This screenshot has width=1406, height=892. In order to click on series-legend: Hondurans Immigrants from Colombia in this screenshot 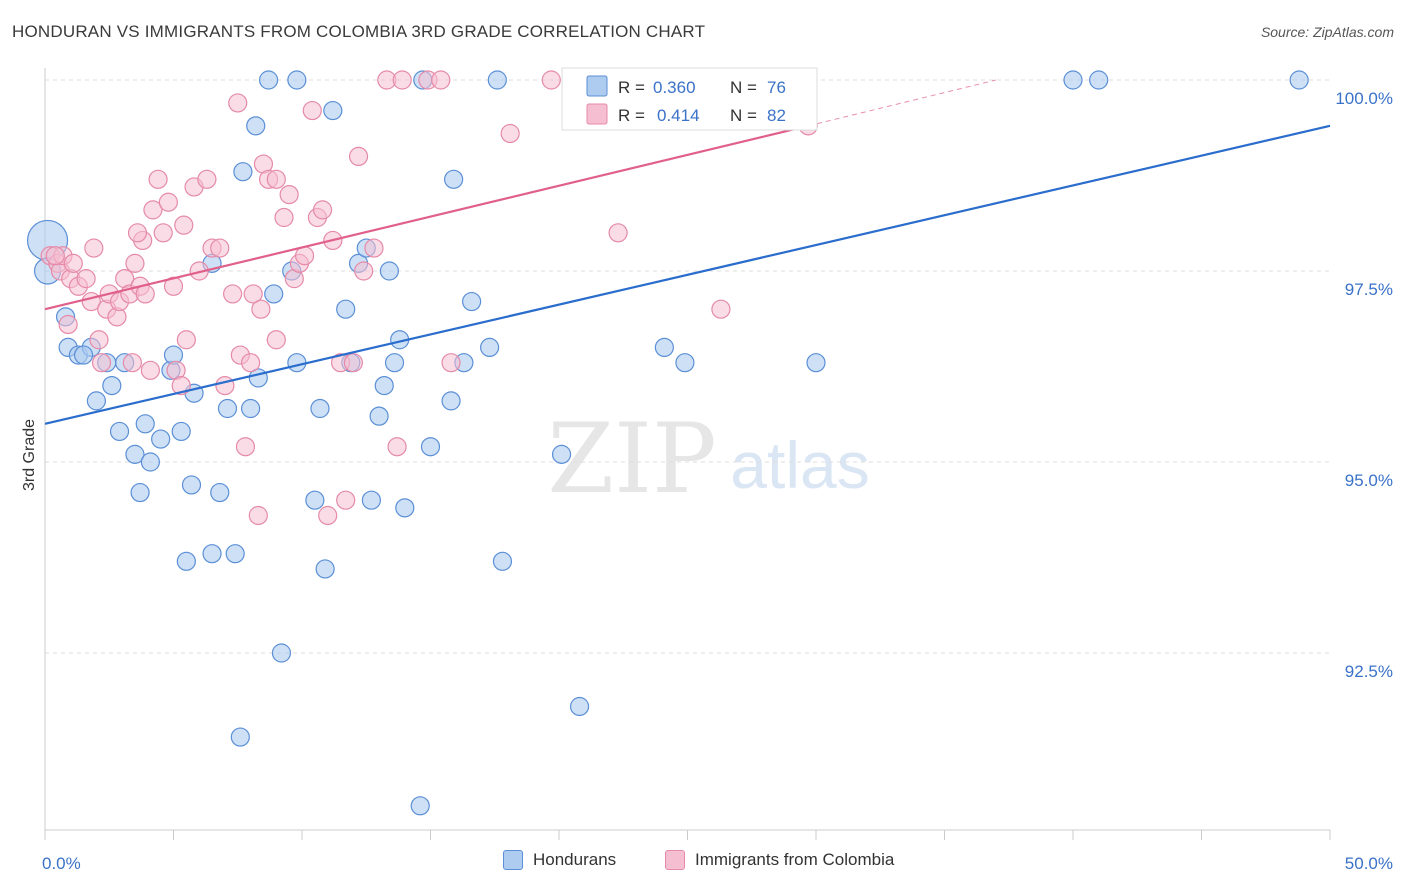, I will do `click(703, 864)`.